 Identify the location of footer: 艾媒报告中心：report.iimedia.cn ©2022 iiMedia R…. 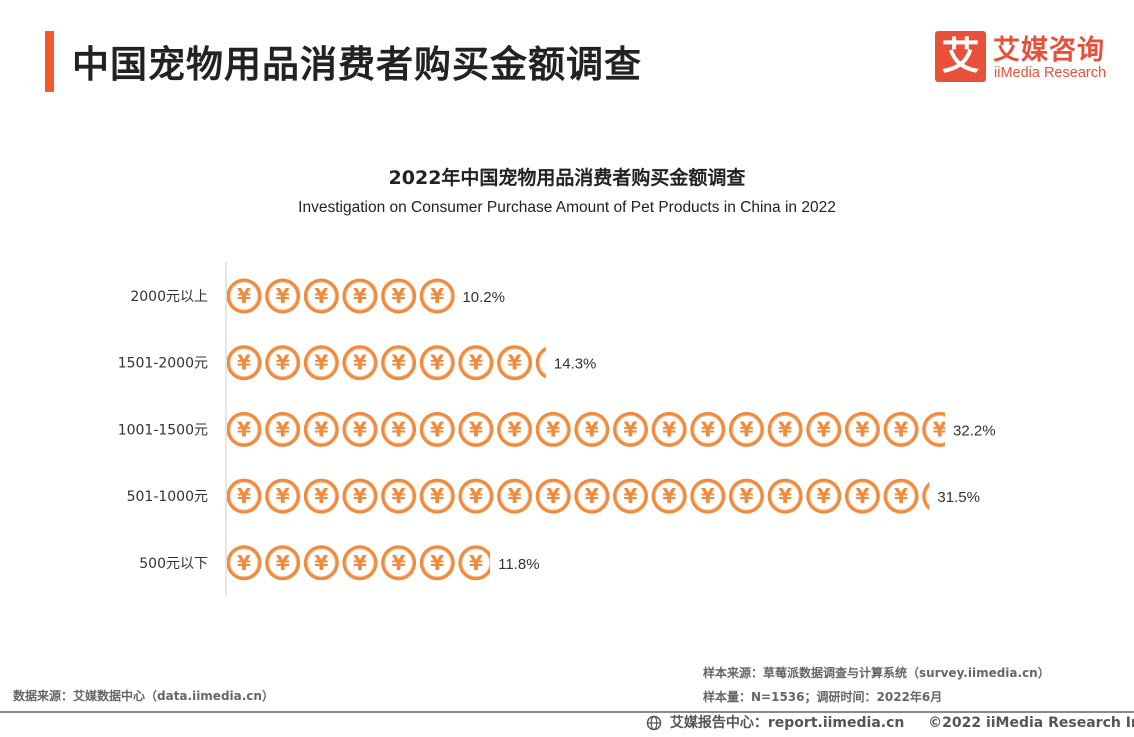
(890, 723).